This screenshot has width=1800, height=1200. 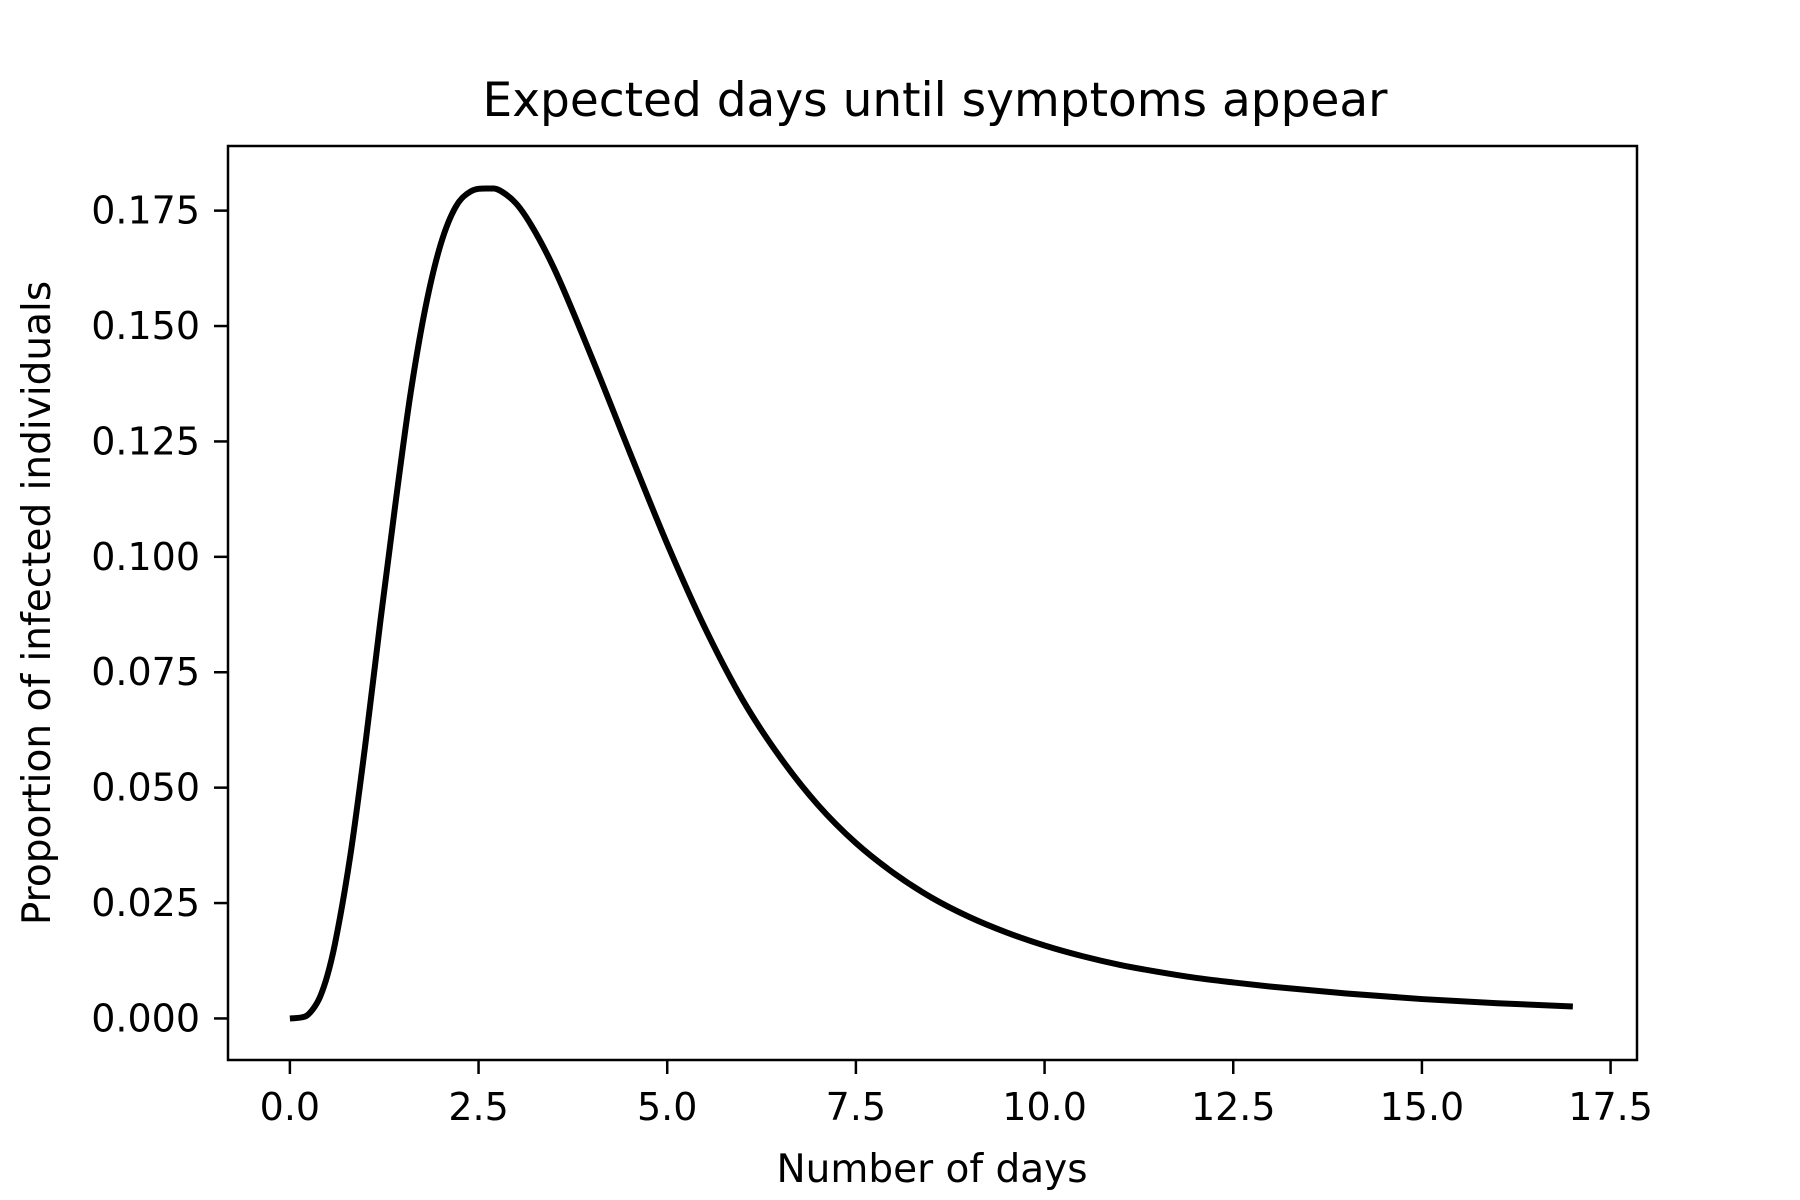 I want to click on y-tick-label: 0.100, so click(x=145, y=557).